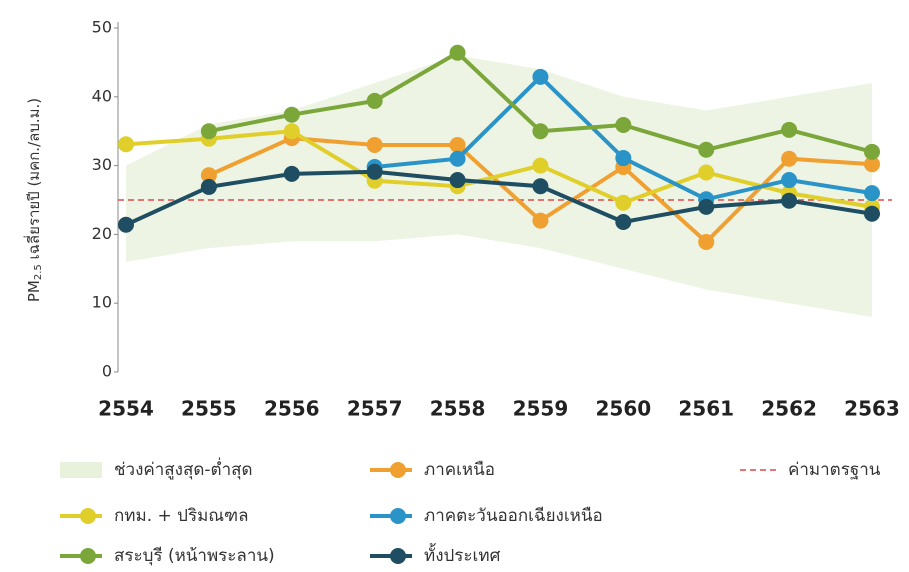 The width and height of the screenshot is (909, 572). I want to click on x-tick-label: 2563, so click(872, 409).